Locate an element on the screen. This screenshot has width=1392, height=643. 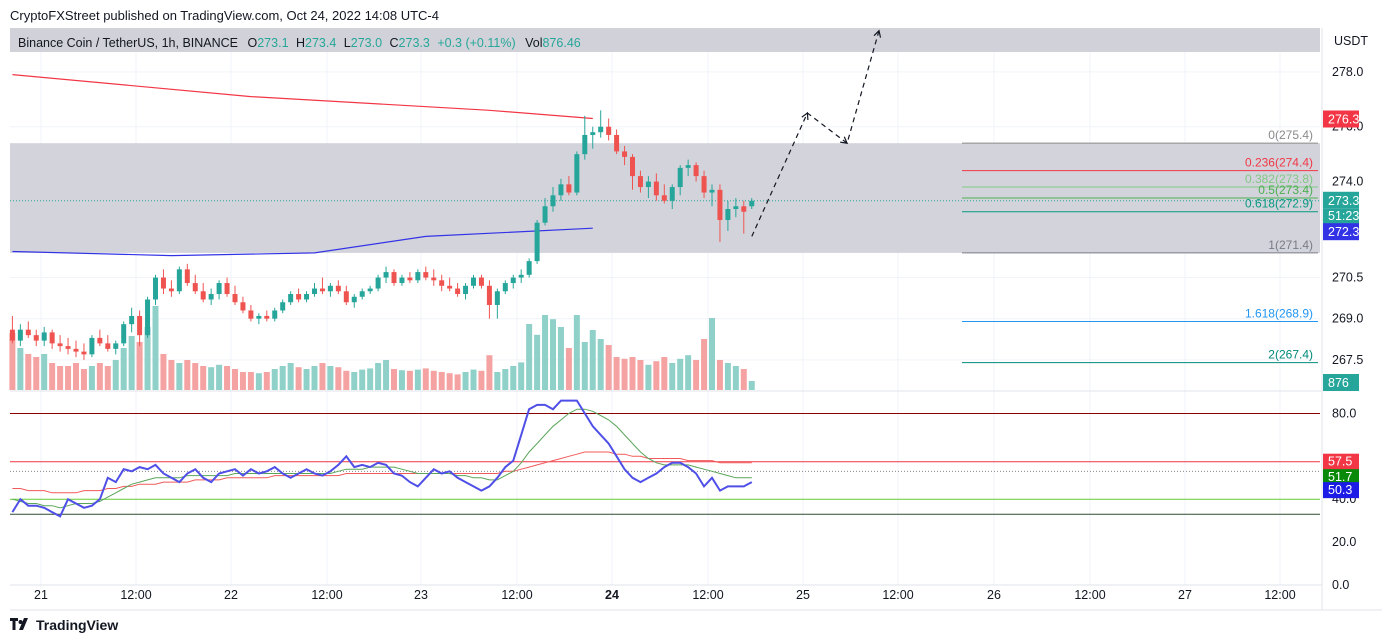
legend-band is located at coordinates (665, 40).